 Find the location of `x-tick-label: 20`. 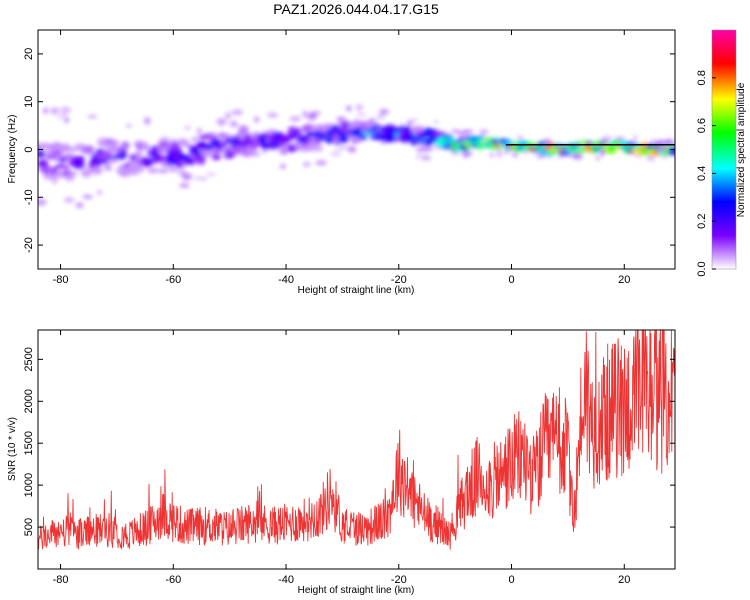

x-tick-label: 20 is located at coordinates (624, 580).